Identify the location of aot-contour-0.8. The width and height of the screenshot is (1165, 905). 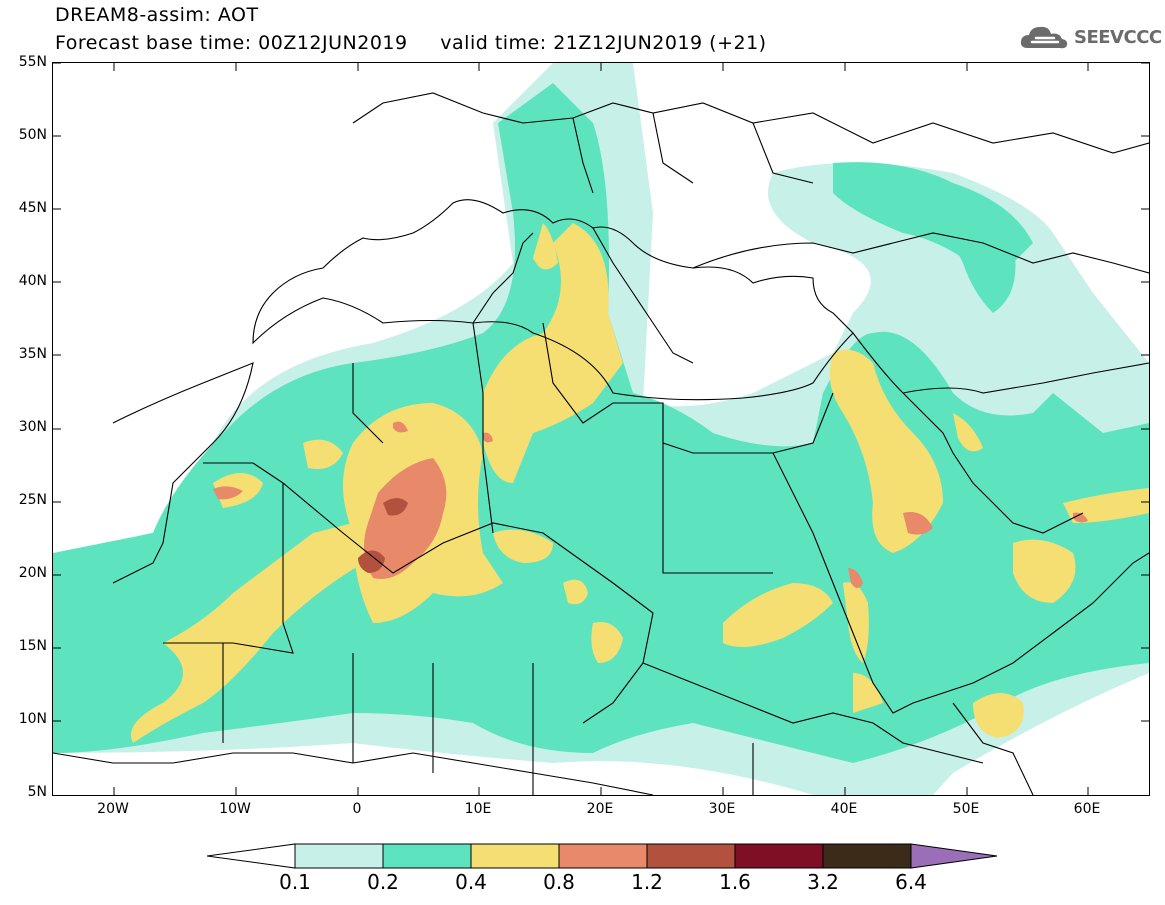
(650, 504).